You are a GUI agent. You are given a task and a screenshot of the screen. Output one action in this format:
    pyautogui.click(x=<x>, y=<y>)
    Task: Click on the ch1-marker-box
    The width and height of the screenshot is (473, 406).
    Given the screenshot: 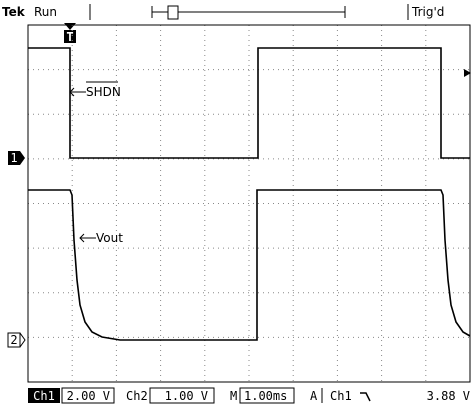 What is the action you would take?
    pyautogui.click(x=14, y=158)
    